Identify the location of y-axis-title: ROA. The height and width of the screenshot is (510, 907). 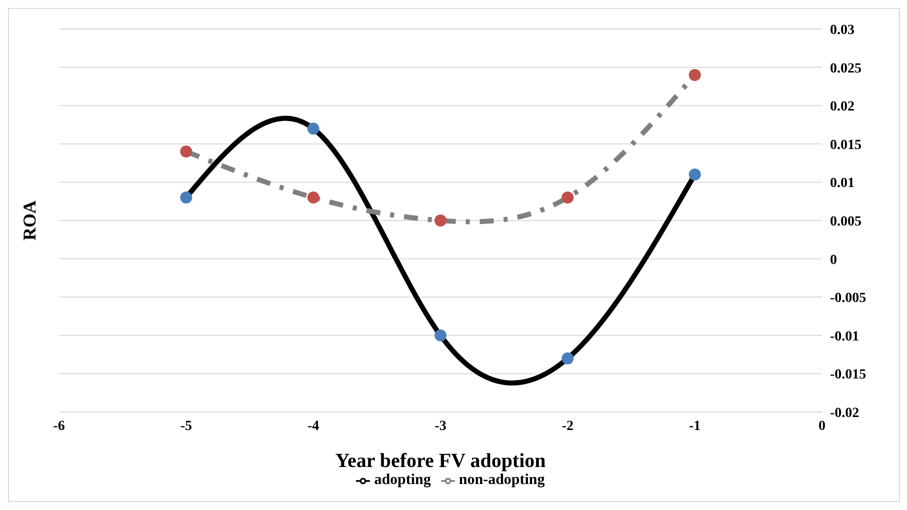
(29, 220).